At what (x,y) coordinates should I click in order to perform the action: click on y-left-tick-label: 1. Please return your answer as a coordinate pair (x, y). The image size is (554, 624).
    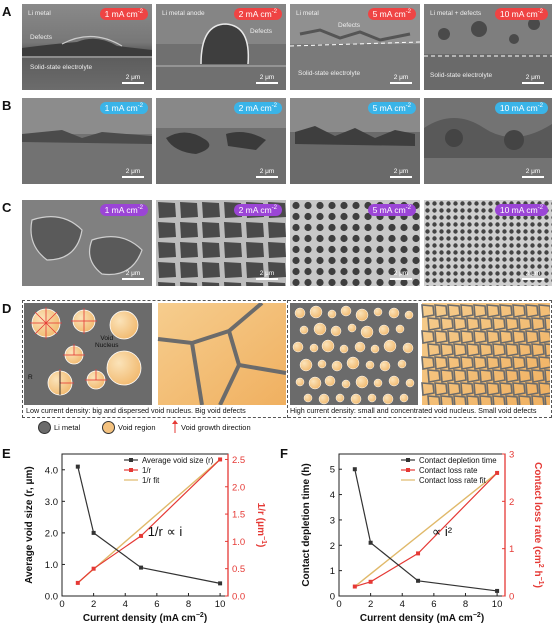
    Looking at the image, I should click on (332, 571).